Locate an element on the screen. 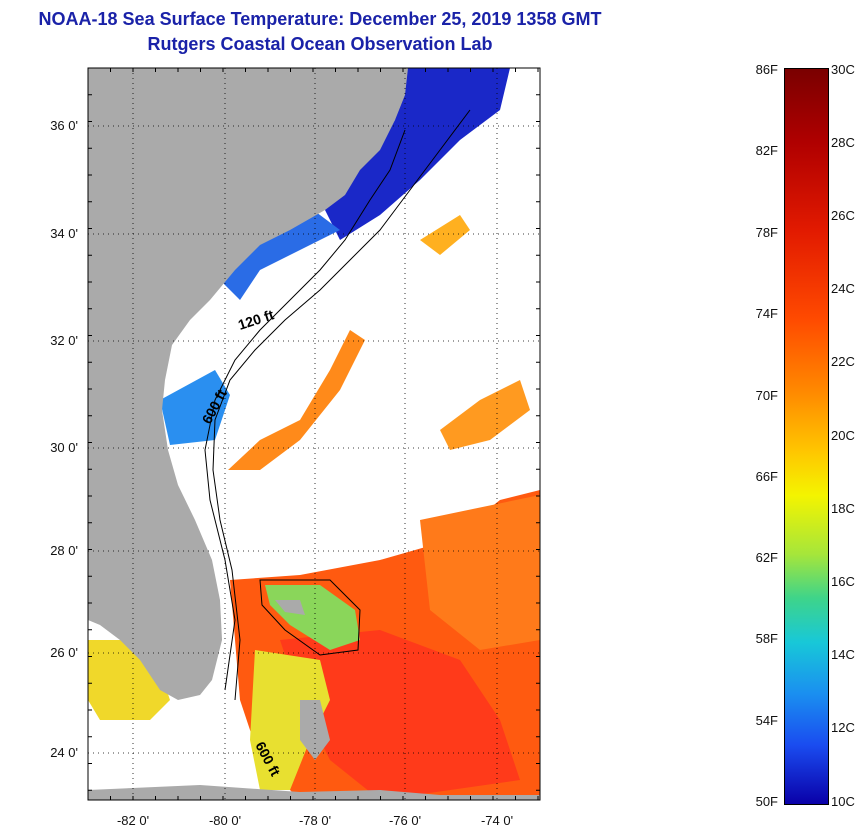  lat-label-32: 32 0' is located at coordinates (64, 340).